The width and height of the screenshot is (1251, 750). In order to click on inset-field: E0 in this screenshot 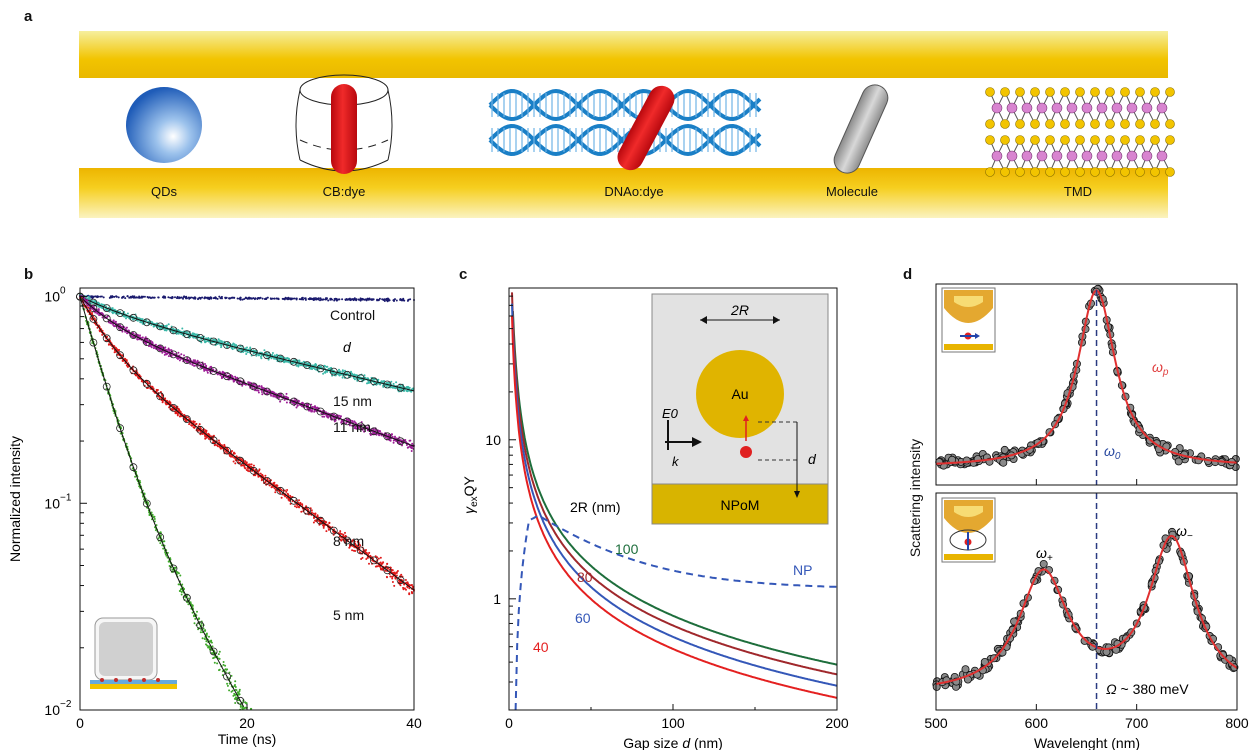, I will do `click(670, 413)`.